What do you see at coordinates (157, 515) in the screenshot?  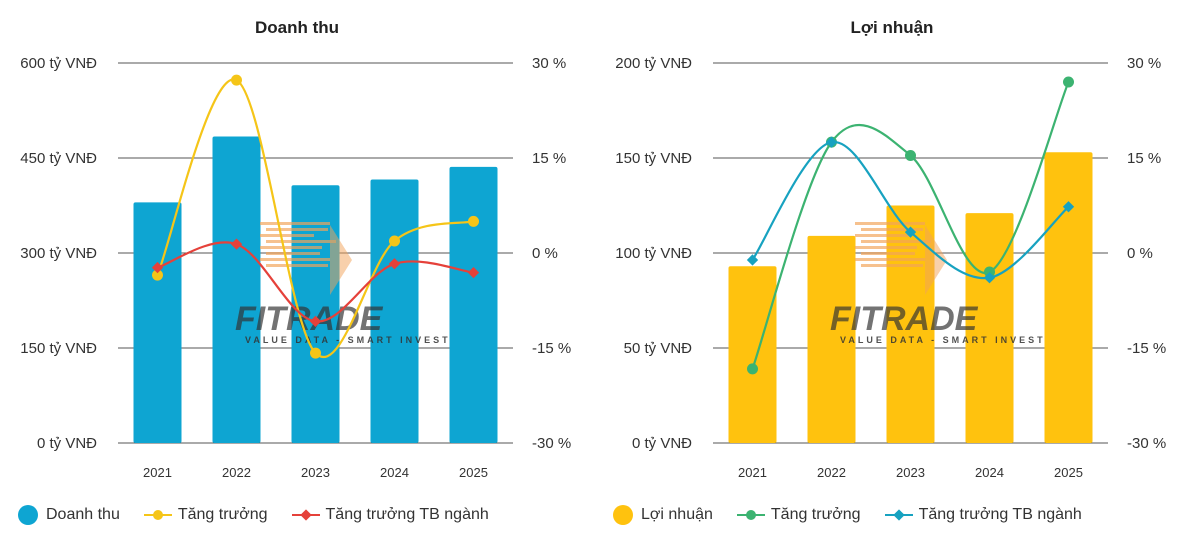 I see `legend-swatch-revenue-growth` at bounding box center [157, 515].